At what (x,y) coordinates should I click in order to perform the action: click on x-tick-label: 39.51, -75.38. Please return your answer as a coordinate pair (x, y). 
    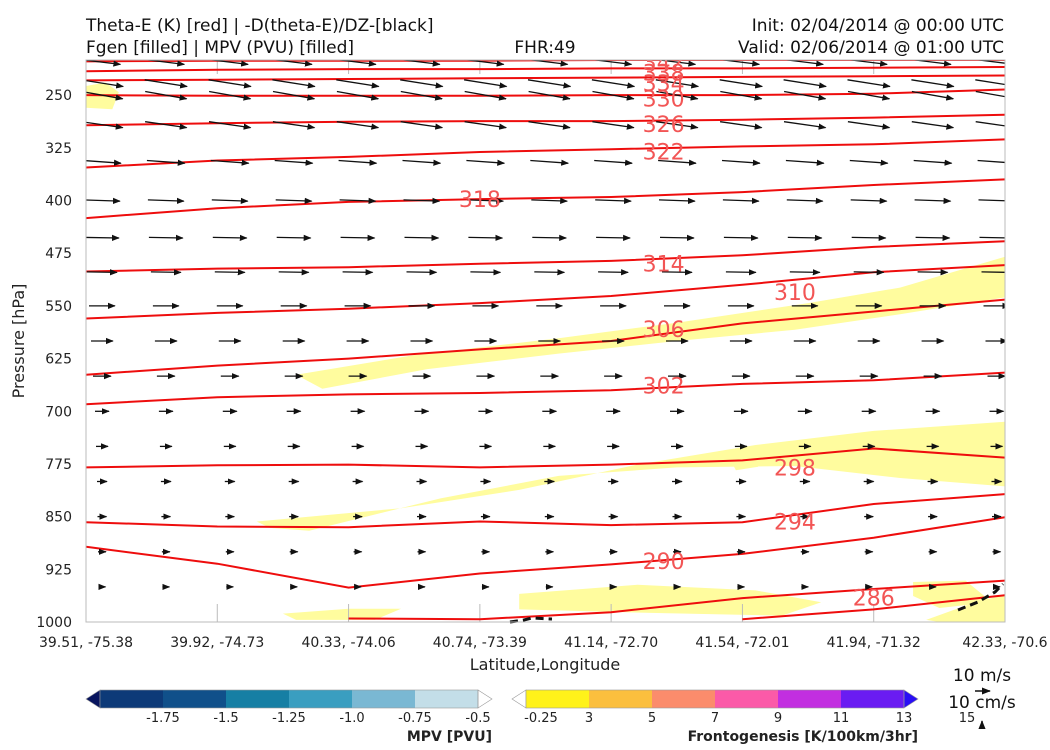
    Looking at the image, I should click on (86, 643).